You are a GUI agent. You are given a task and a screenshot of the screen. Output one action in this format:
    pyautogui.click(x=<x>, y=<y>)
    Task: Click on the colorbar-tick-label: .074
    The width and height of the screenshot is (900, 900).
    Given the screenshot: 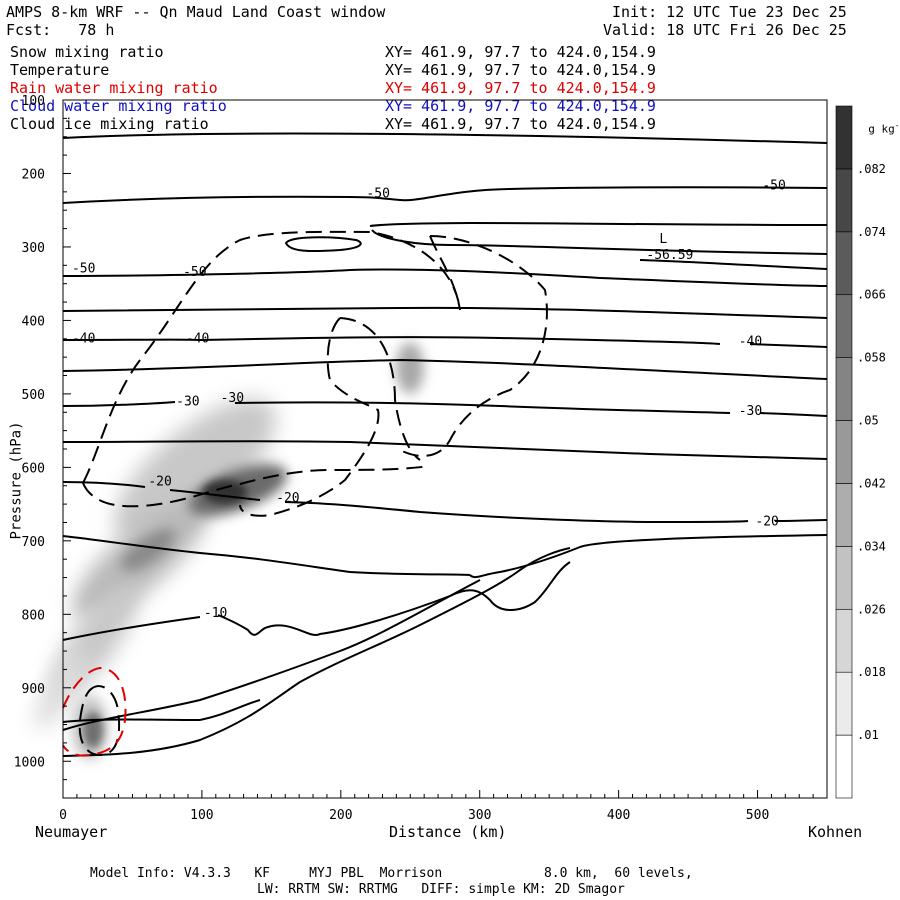 What is the action you would take?
    pyautogui.click(x=871, y=232)
    